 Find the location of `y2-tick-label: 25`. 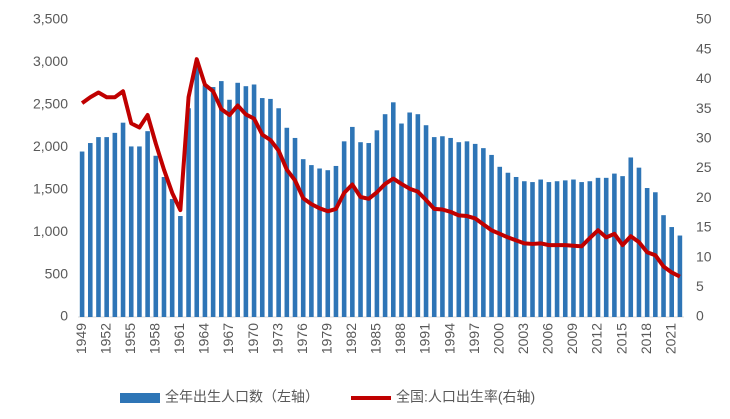

y2-tick-label: 25 is located at coordinates (704, 167).